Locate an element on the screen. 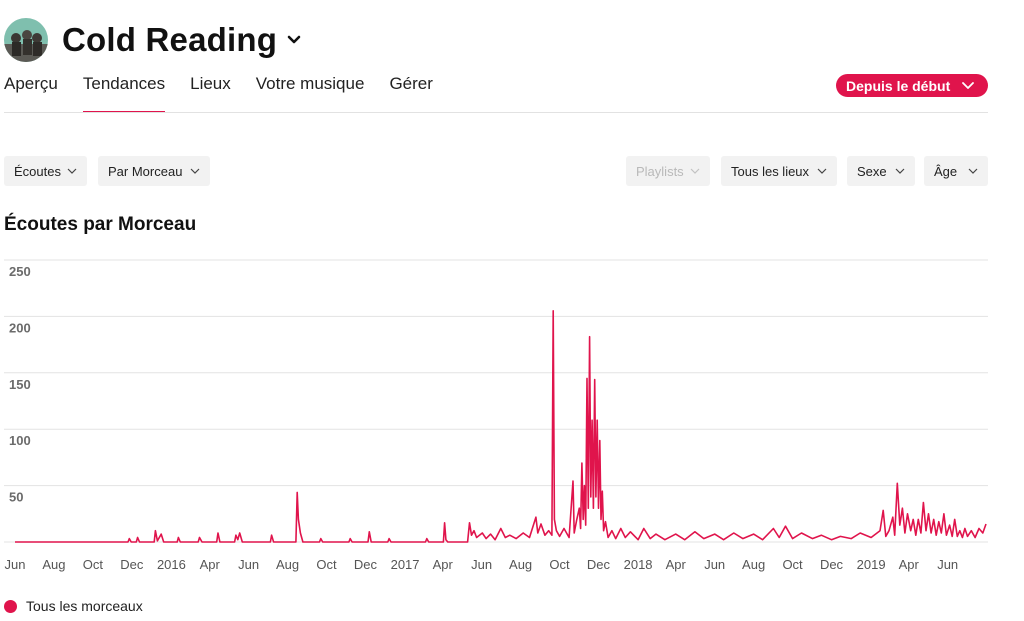  tab-votre-musique: Votre musique is located at coordinates (310, 83).